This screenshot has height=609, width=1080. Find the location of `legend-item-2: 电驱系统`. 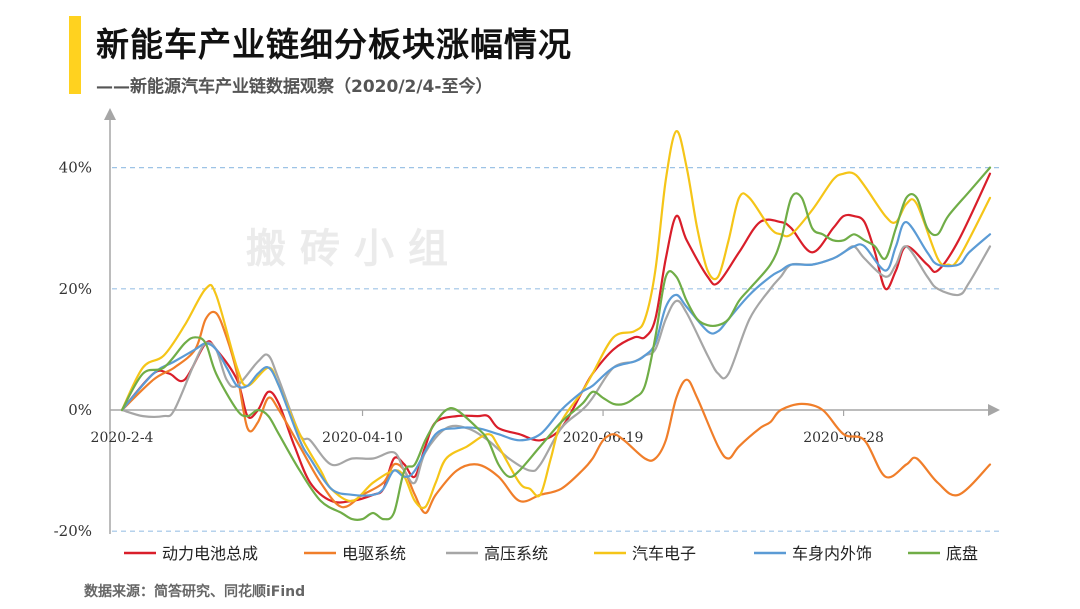

legend-item-2: 电驱系统 is located at coordinates (355, 553).